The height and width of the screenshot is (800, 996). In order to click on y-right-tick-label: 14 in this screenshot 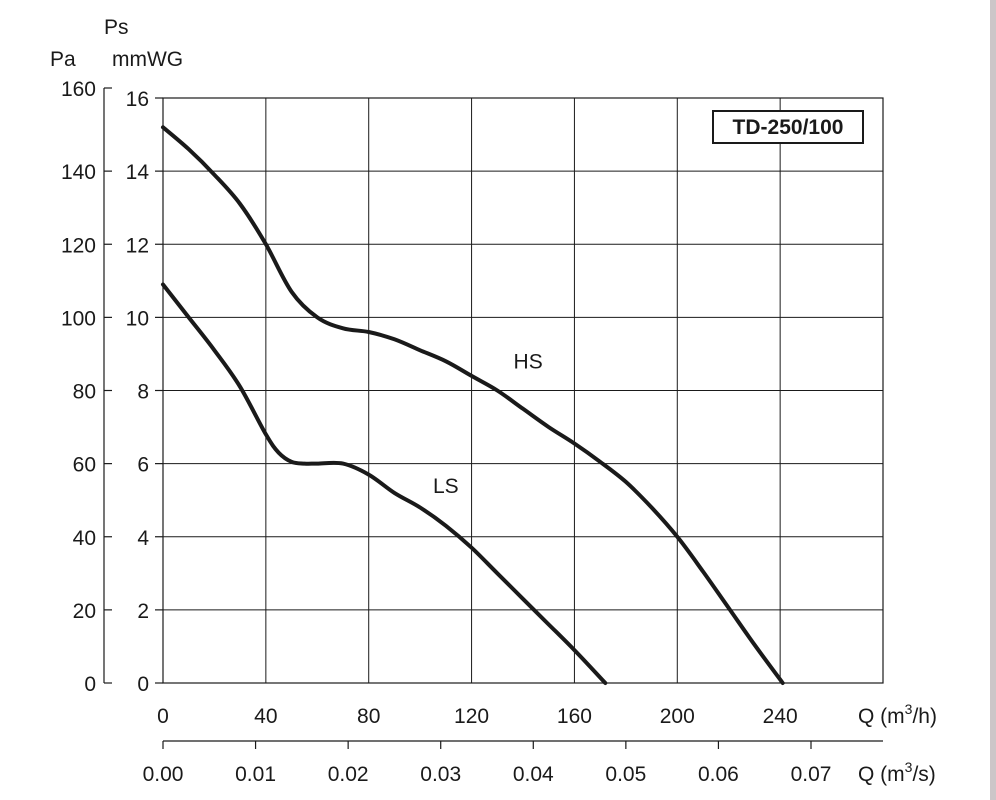, I will do `click(138, 172)`.